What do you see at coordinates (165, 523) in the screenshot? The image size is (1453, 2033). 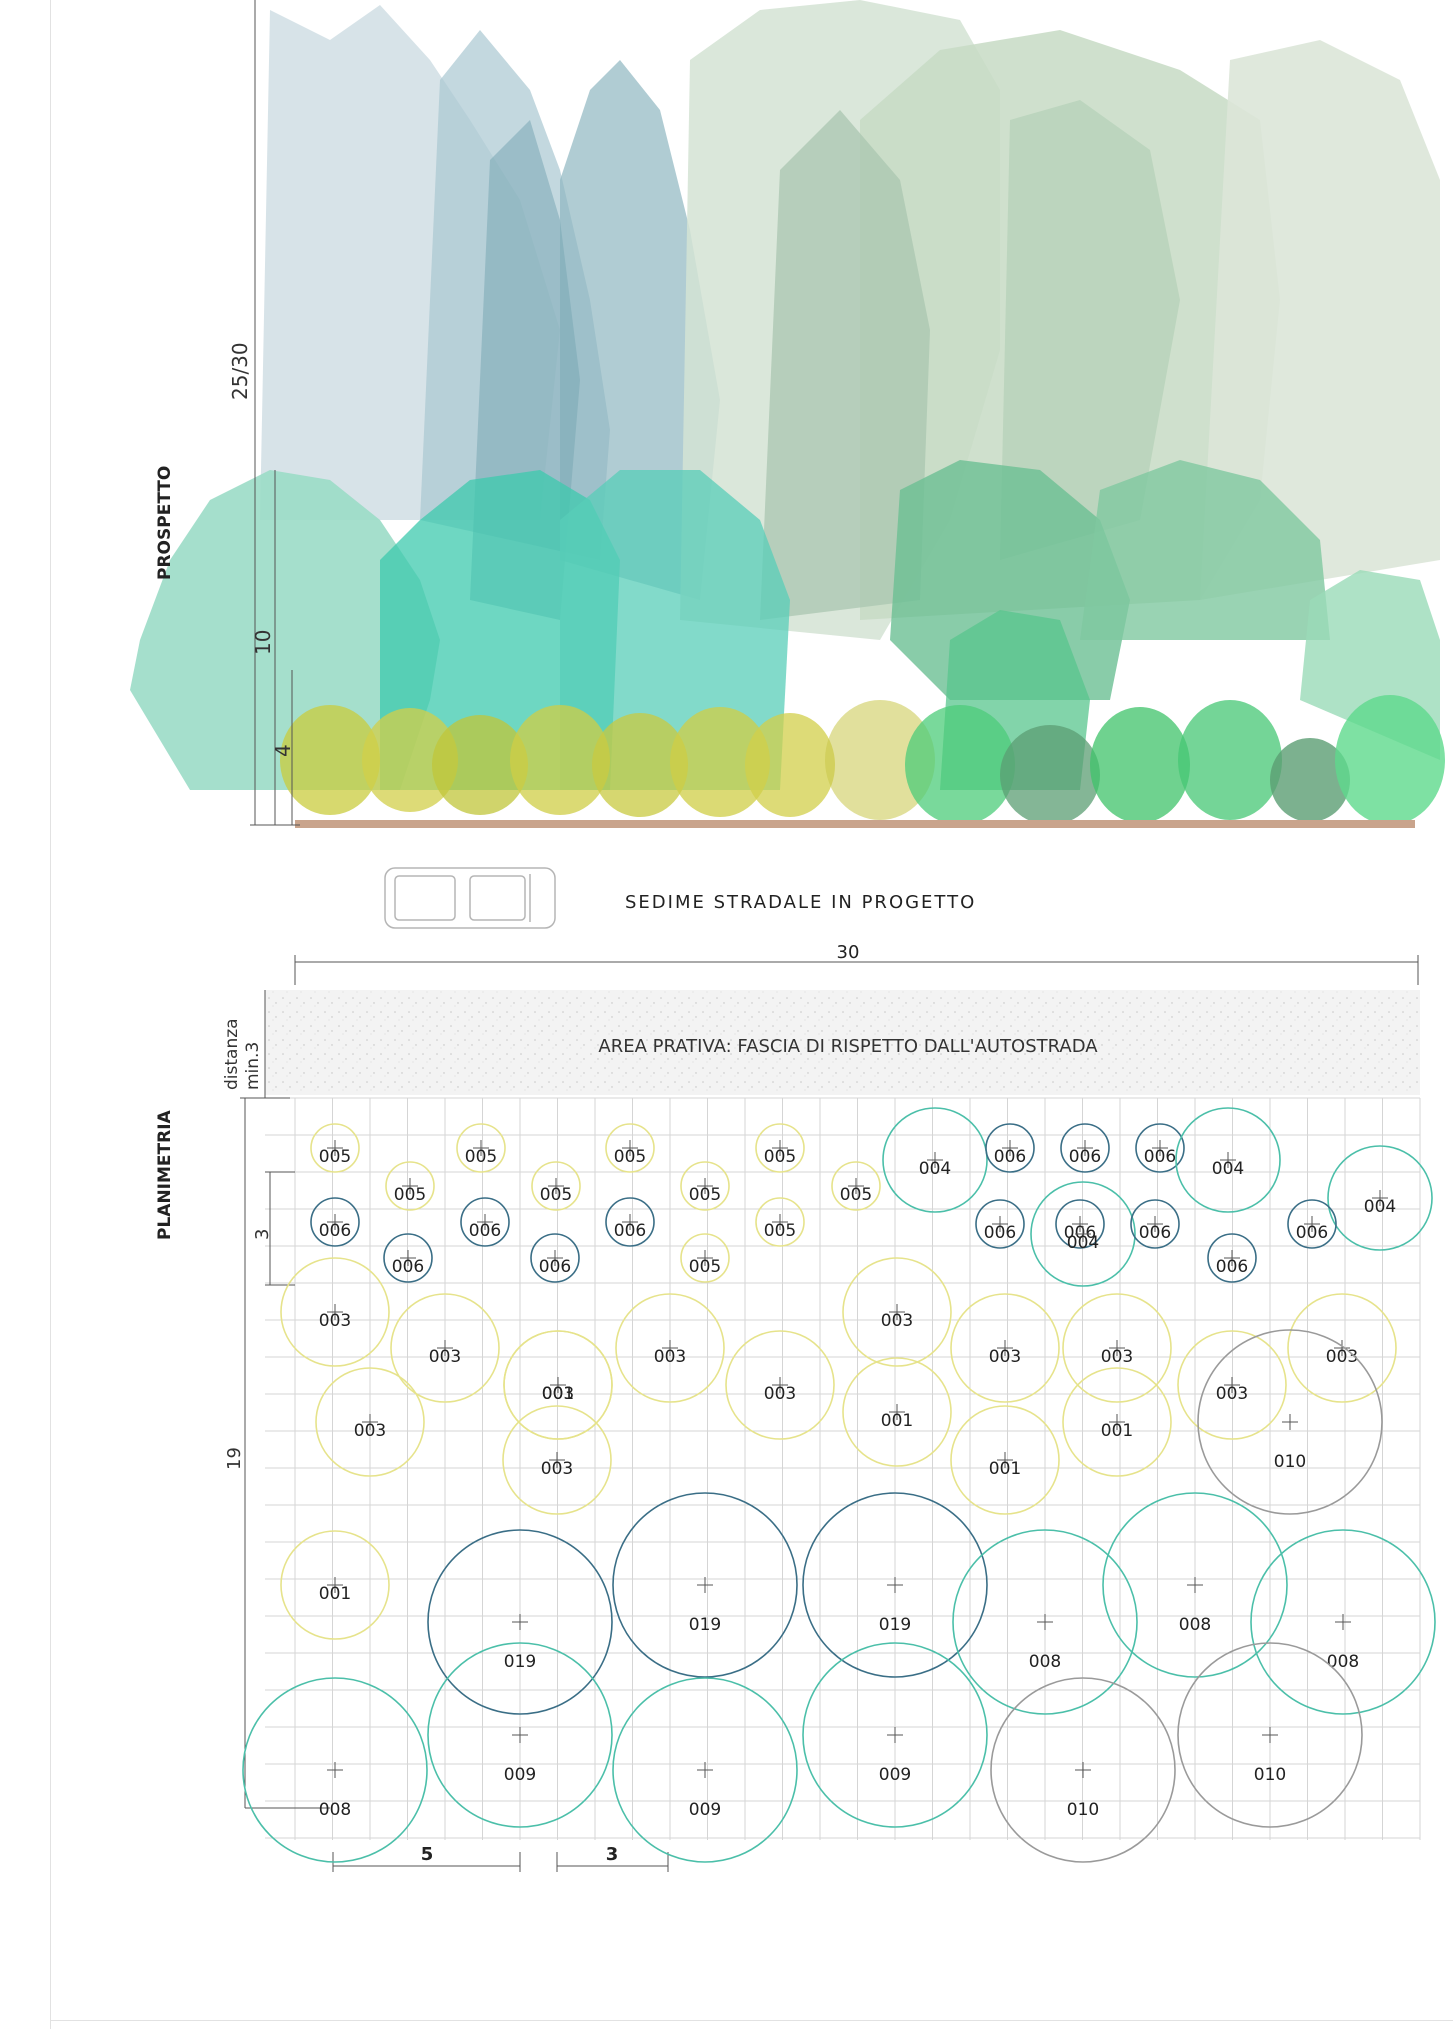 I see `section-label-elevation: PROSPETTO` at bounding box center [165, 523].